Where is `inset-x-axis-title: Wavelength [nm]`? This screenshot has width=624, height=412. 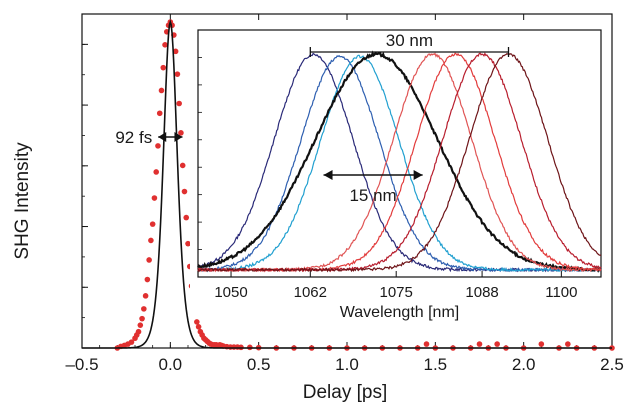
inset-x-axis-title: Wavelength [nm] is located at coordinates (399, 312).